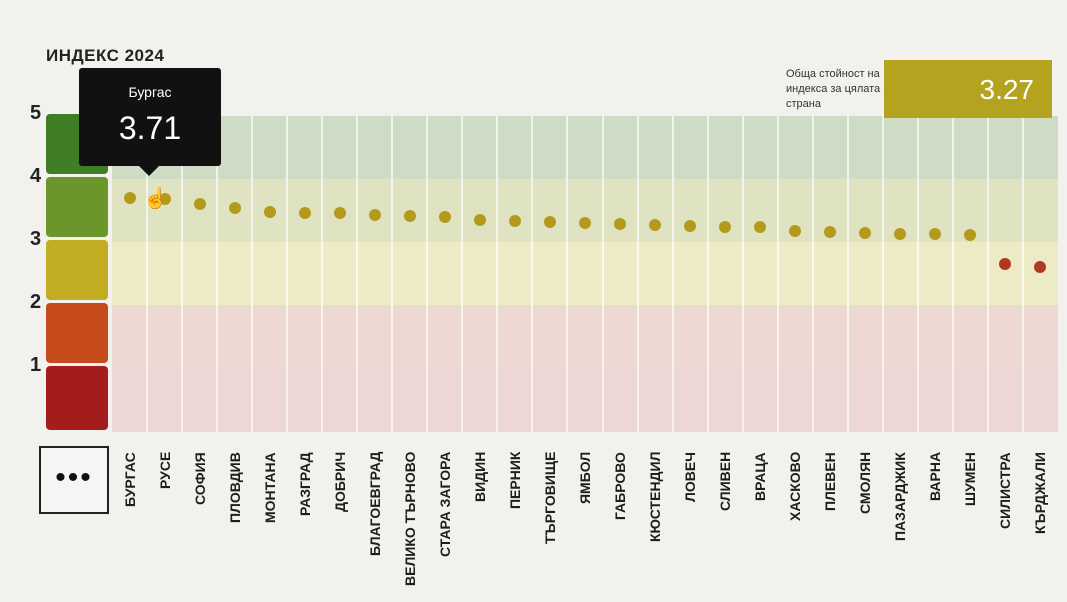 The image size is (1067, 602). I want to click on x-tick-label: СИЛИСТРА, so click(1005, 490).